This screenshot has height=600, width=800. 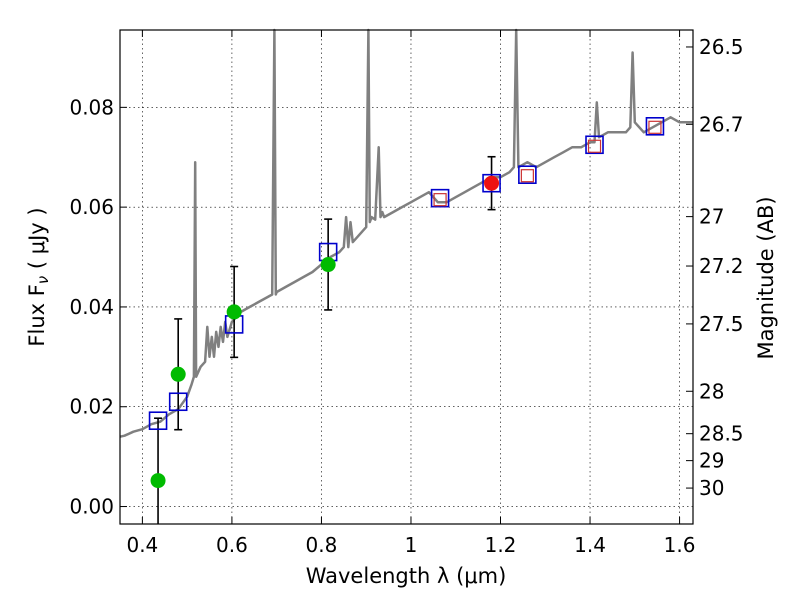 What do you see at coordinates (680, 545) in the screenshot?
I see `x-tick-label: 1.6` at bounding box center [680, 545].